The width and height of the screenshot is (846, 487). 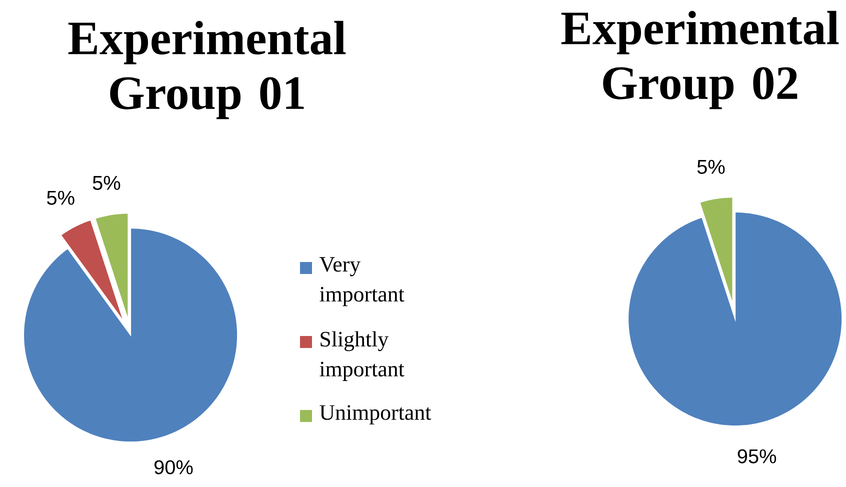 What do you see at coordinates (757, 456) in the screenshot?
I see `data-label: 95%` at bounding box center [757, 456].